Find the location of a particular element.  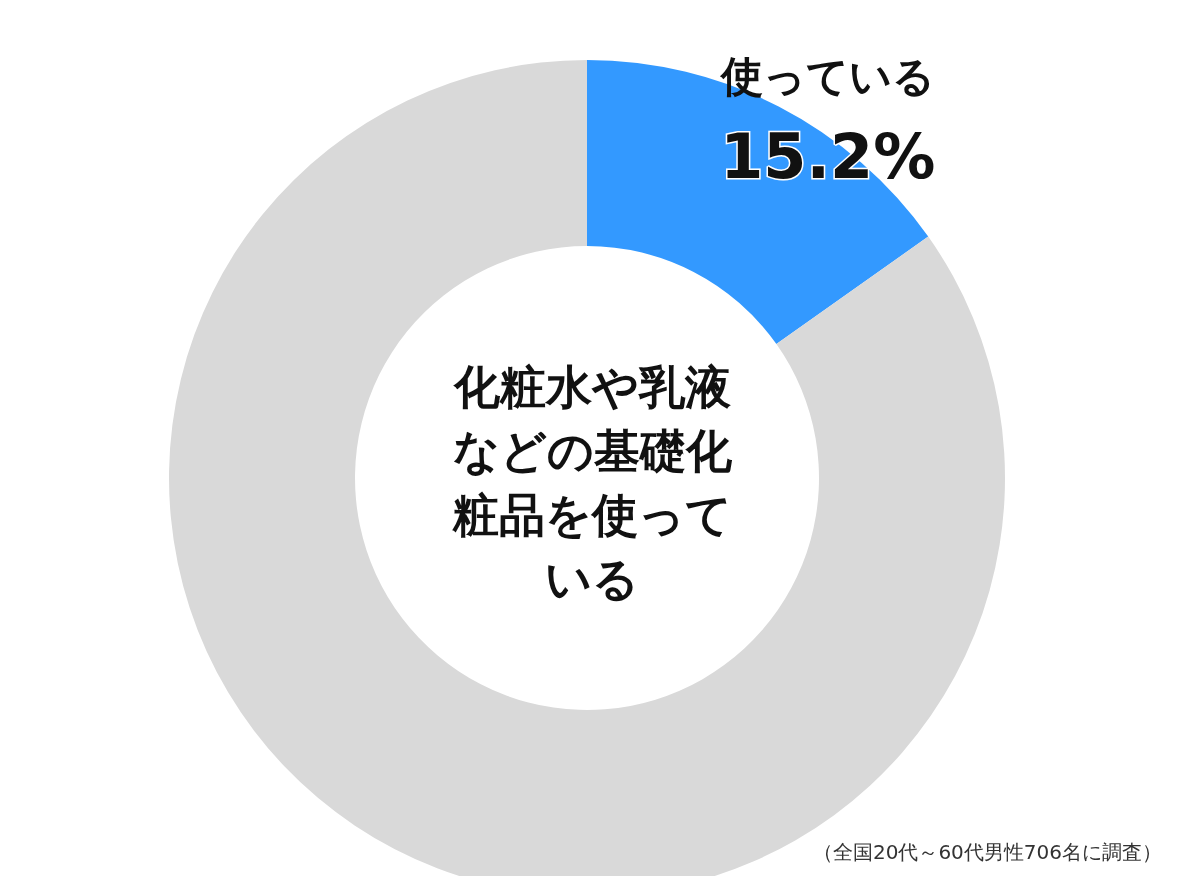

text: （全国20代～60代男性706名に調査） is located at coordinates (987, 852).